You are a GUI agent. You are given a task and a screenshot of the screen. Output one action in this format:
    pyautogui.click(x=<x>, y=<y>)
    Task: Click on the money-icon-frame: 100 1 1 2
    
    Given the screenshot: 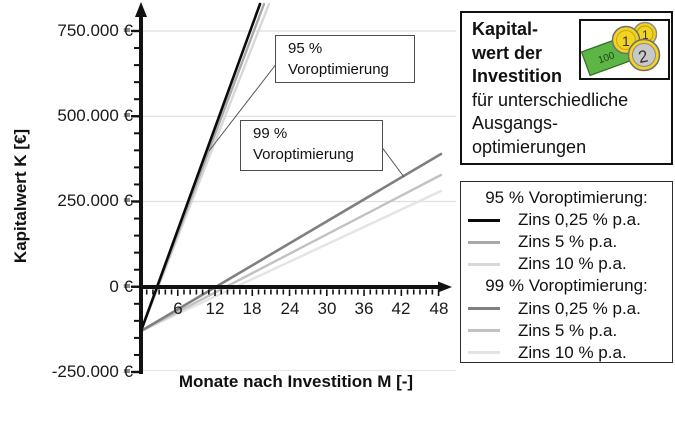 What is the action you would take?
    pyautogui.click(x=624, y=49)
    